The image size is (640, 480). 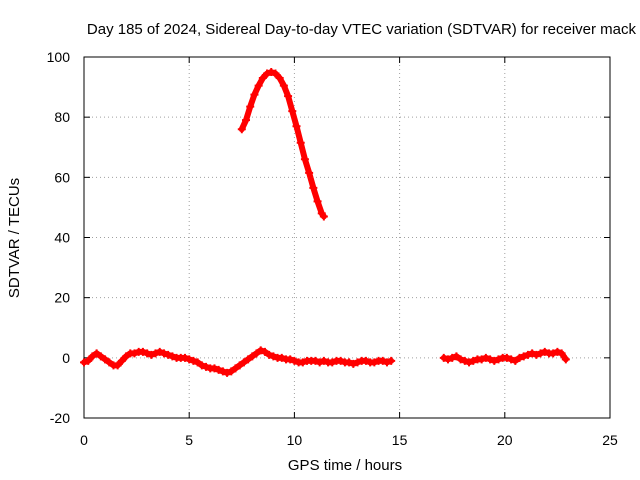 I want to click on y-tick-label: 60, so click(x=62, y=177).